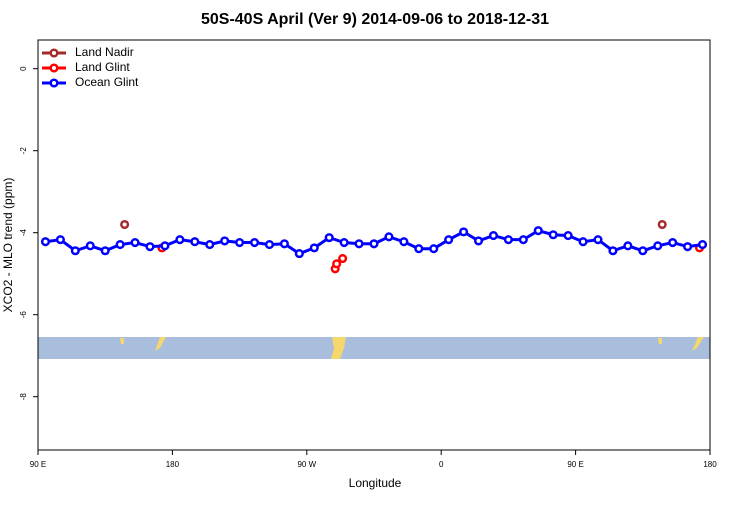 The width and height of the screenshot is (750, 505). What do you see at coordinates (23, 397) in the screenshot?
I see `y-tick-label: -8` at bounding box center [23, 397].